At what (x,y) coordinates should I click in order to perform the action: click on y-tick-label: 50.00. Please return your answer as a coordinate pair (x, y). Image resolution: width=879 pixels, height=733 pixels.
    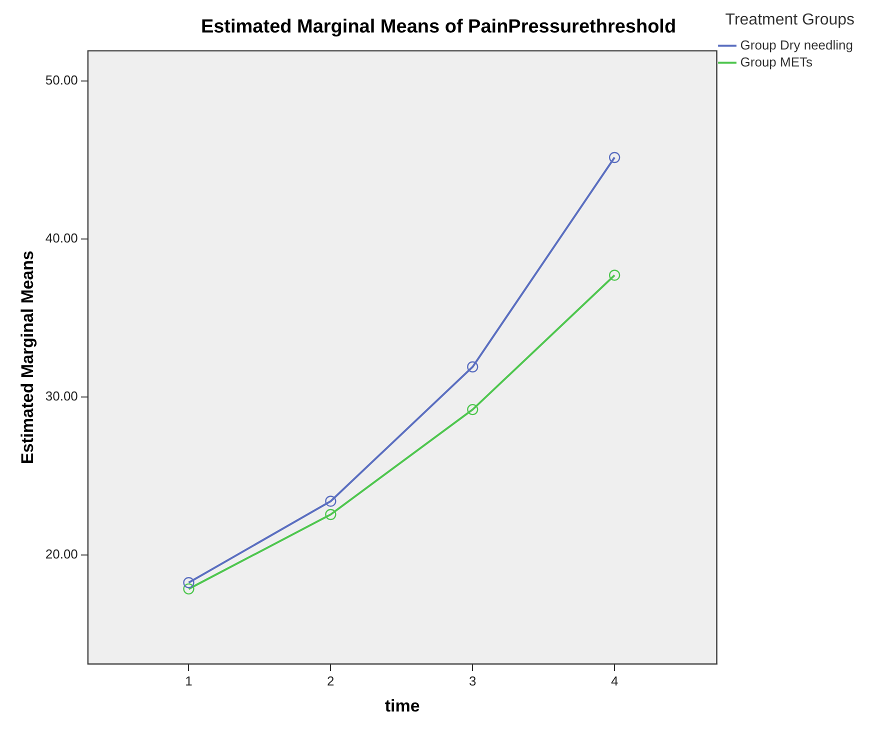
    Looking at the image, I should click on (61, 80).